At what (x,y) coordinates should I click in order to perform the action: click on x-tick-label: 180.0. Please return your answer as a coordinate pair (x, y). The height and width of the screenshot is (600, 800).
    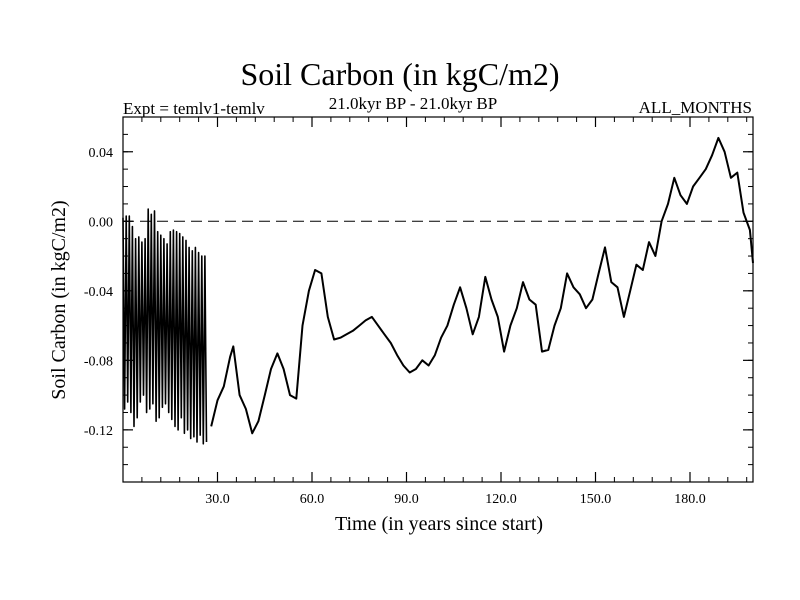
    Looking at the image, I should click on (690, 499).